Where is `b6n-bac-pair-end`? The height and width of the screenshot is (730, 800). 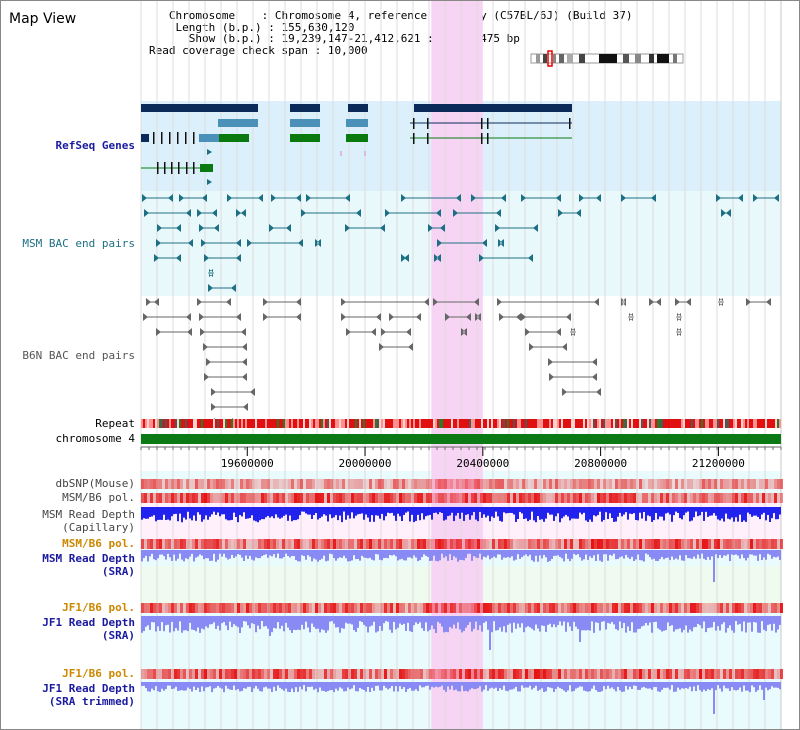
b6n-bac-pair-end is located at coordinates (631, 317).